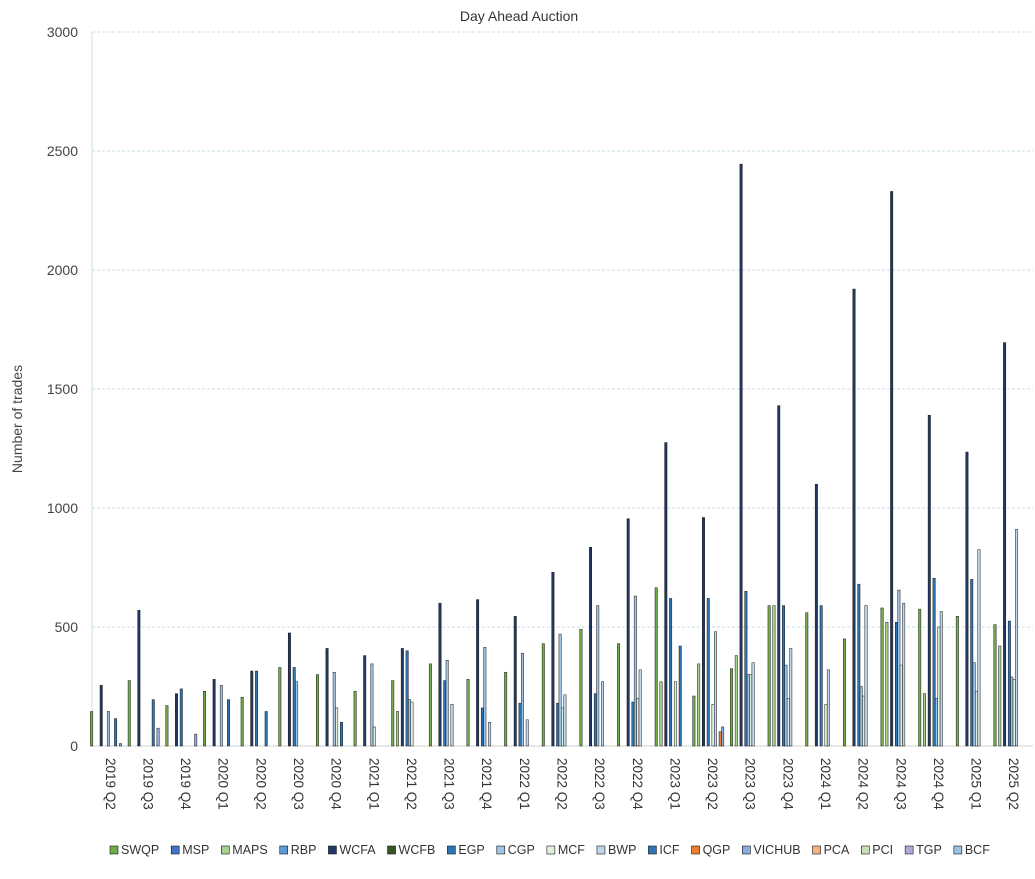 This screenshot has width=1035, height=879. Describe the element at coordinates (741, 455) in the screenshot. I see `bar-wcfa-2023-q3` at that location.